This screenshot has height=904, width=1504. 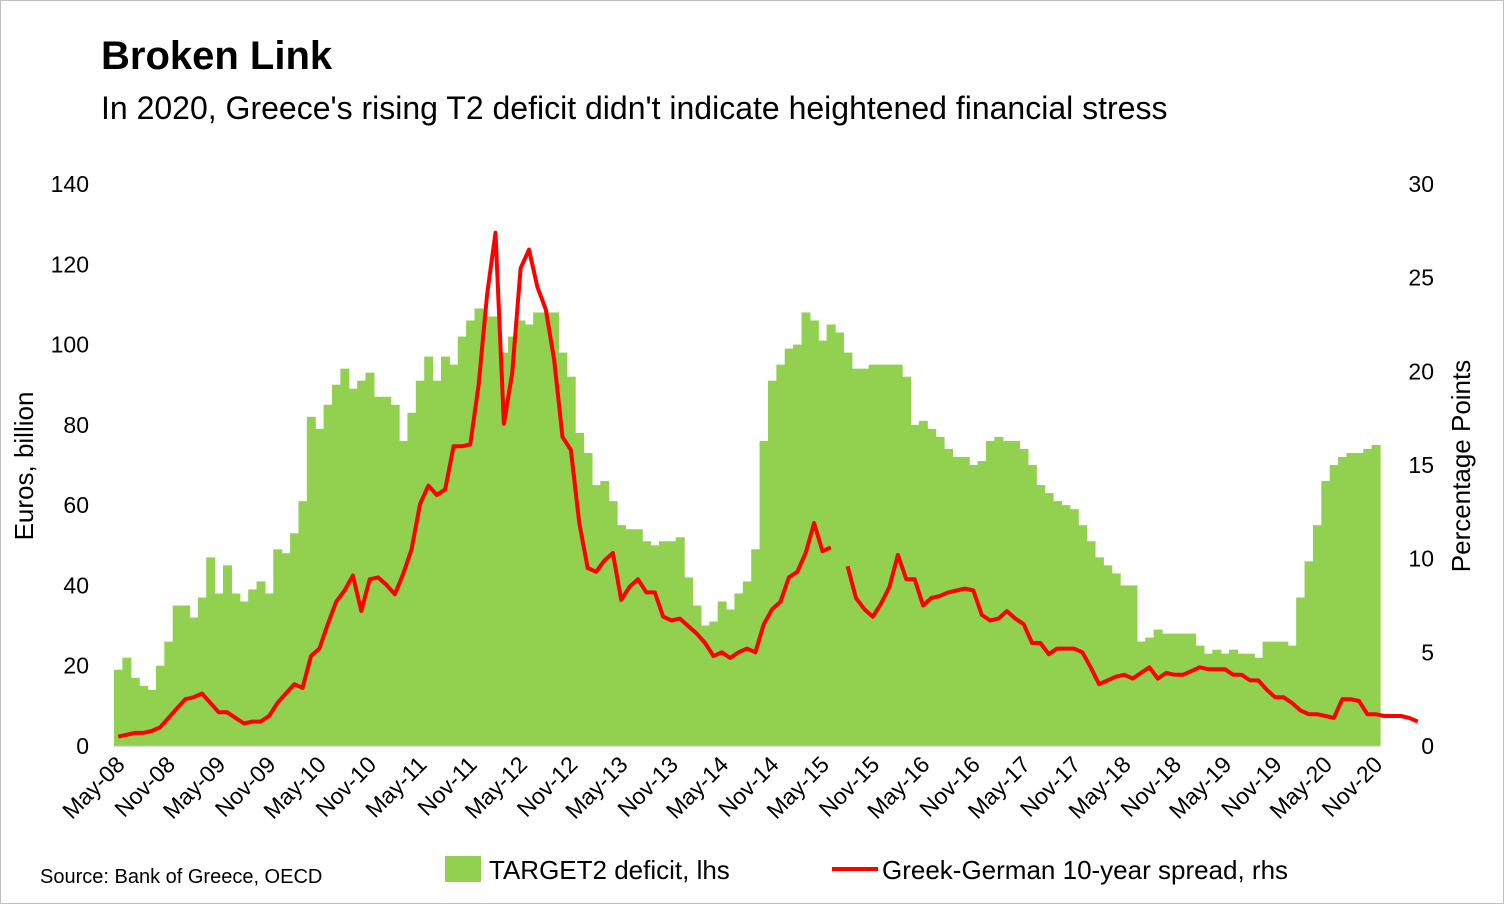 What do you see at coordinates (609, 870) in the screenshot?
I see `legend-label-bars: TARGET2 deficit, lhs` at bounding box center [609, 870].